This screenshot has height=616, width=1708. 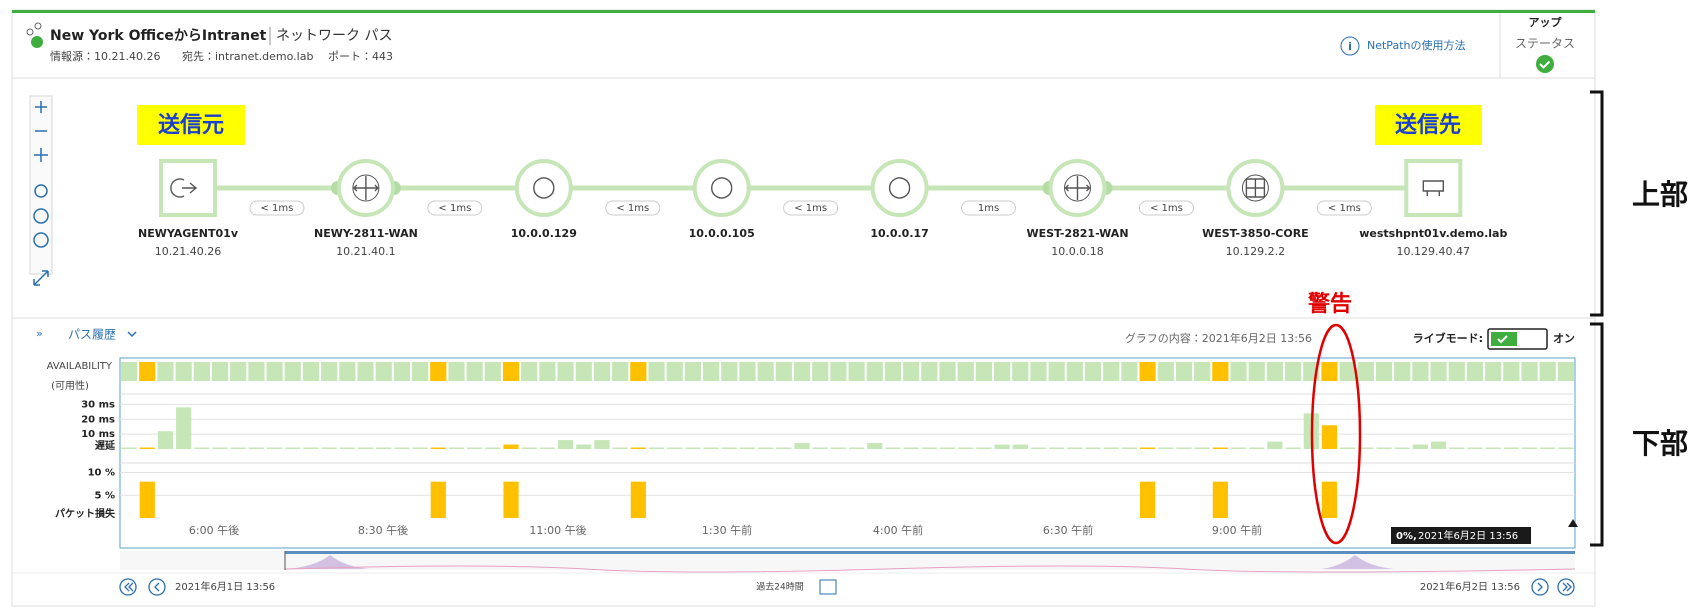 I want to click on map-toolbar, so click(x=41, y=190).